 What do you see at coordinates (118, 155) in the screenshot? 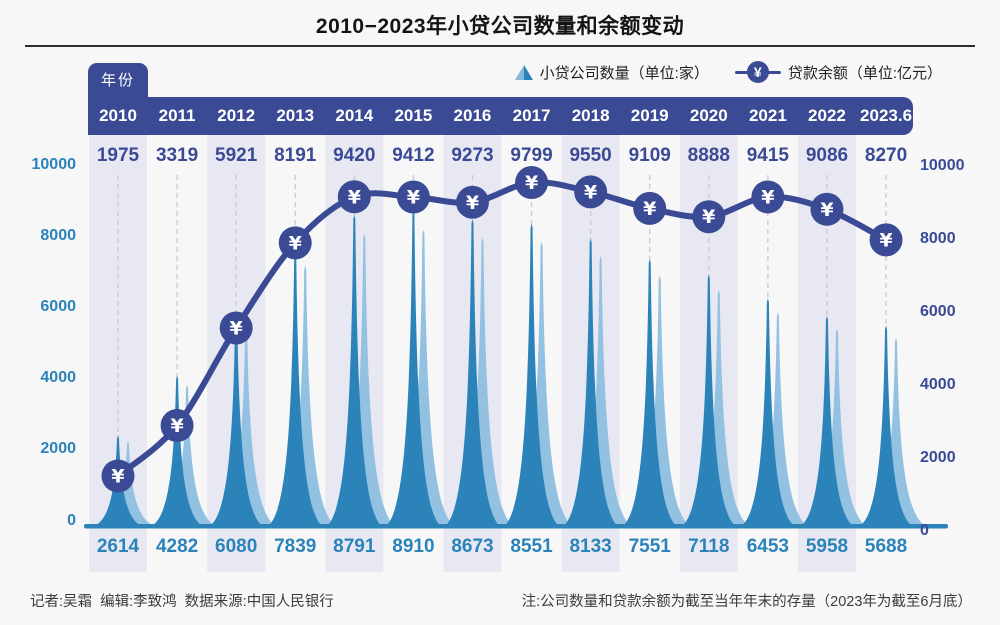
I see `balance-value-label: 1975` at bounding box center [118, 155].